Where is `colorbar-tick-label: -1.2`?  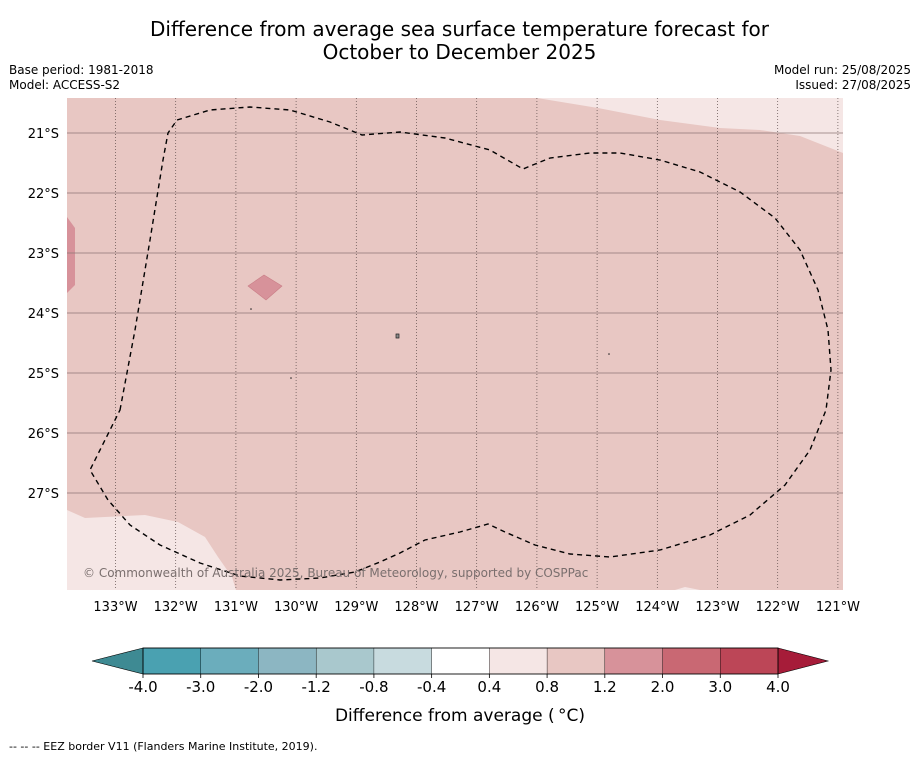
colorbar-tick-label: -1.2 is located at coordinates (316, 687).